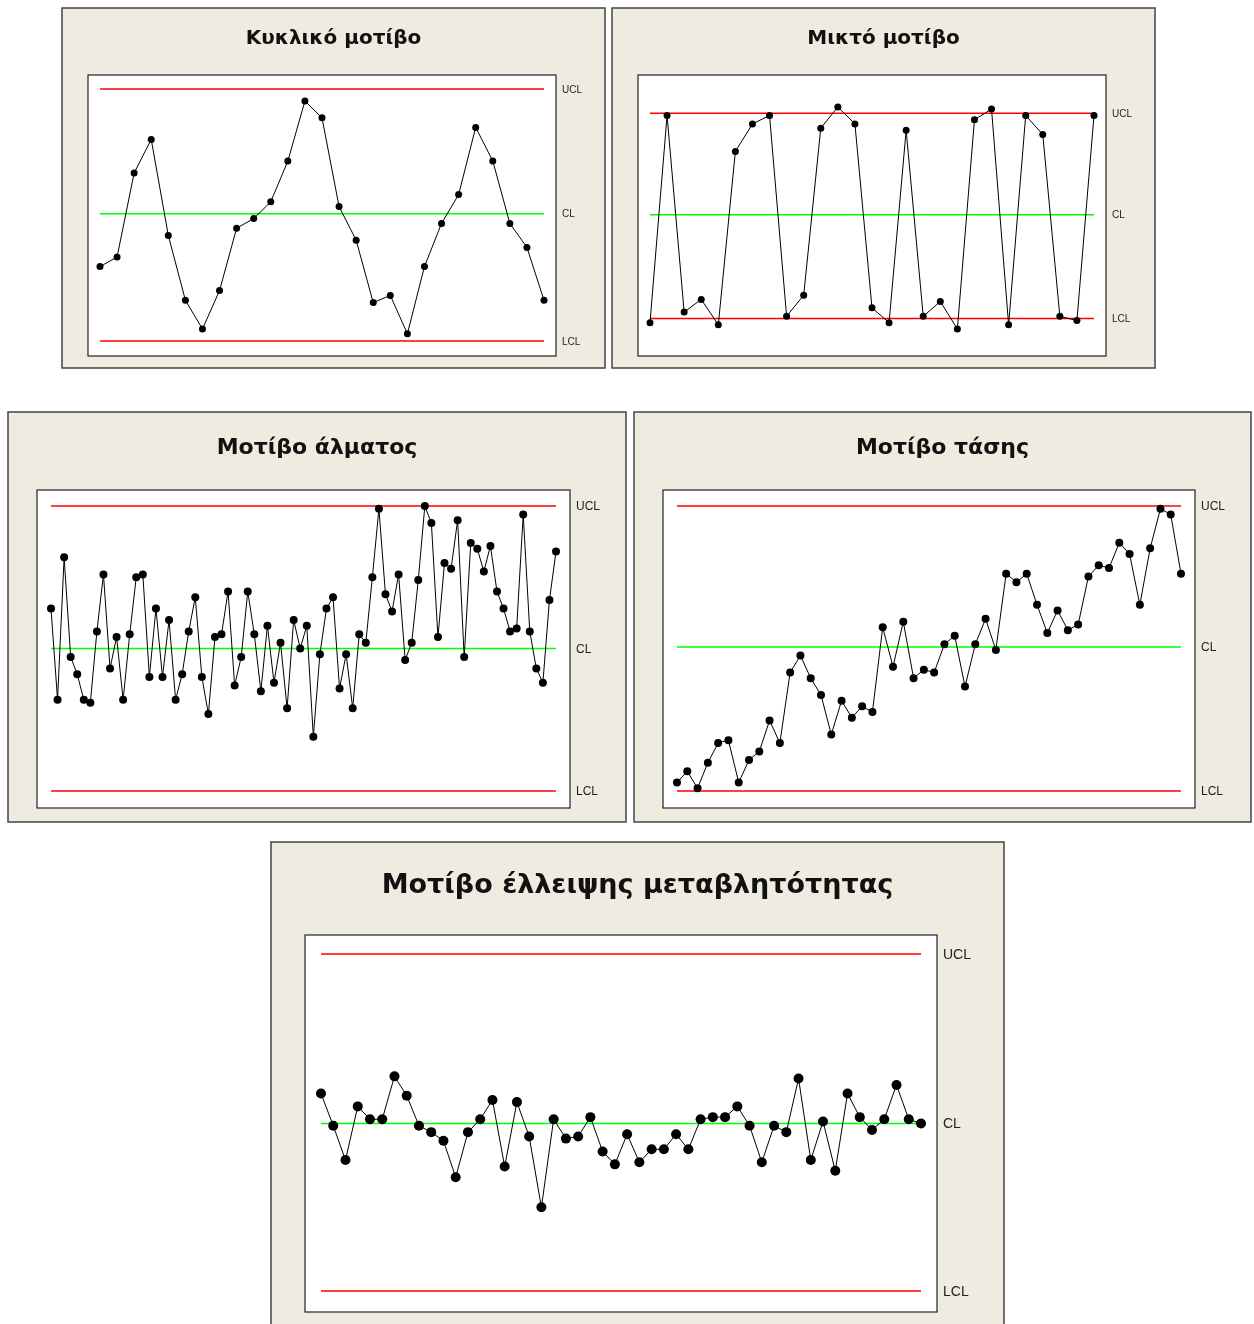 The height and width of the screenshot is (1324, 1254). Describe the element at coordinates (333, 37) in the screenshot. I see `chart-title: Κυκλικό μοτίβο` at that location.